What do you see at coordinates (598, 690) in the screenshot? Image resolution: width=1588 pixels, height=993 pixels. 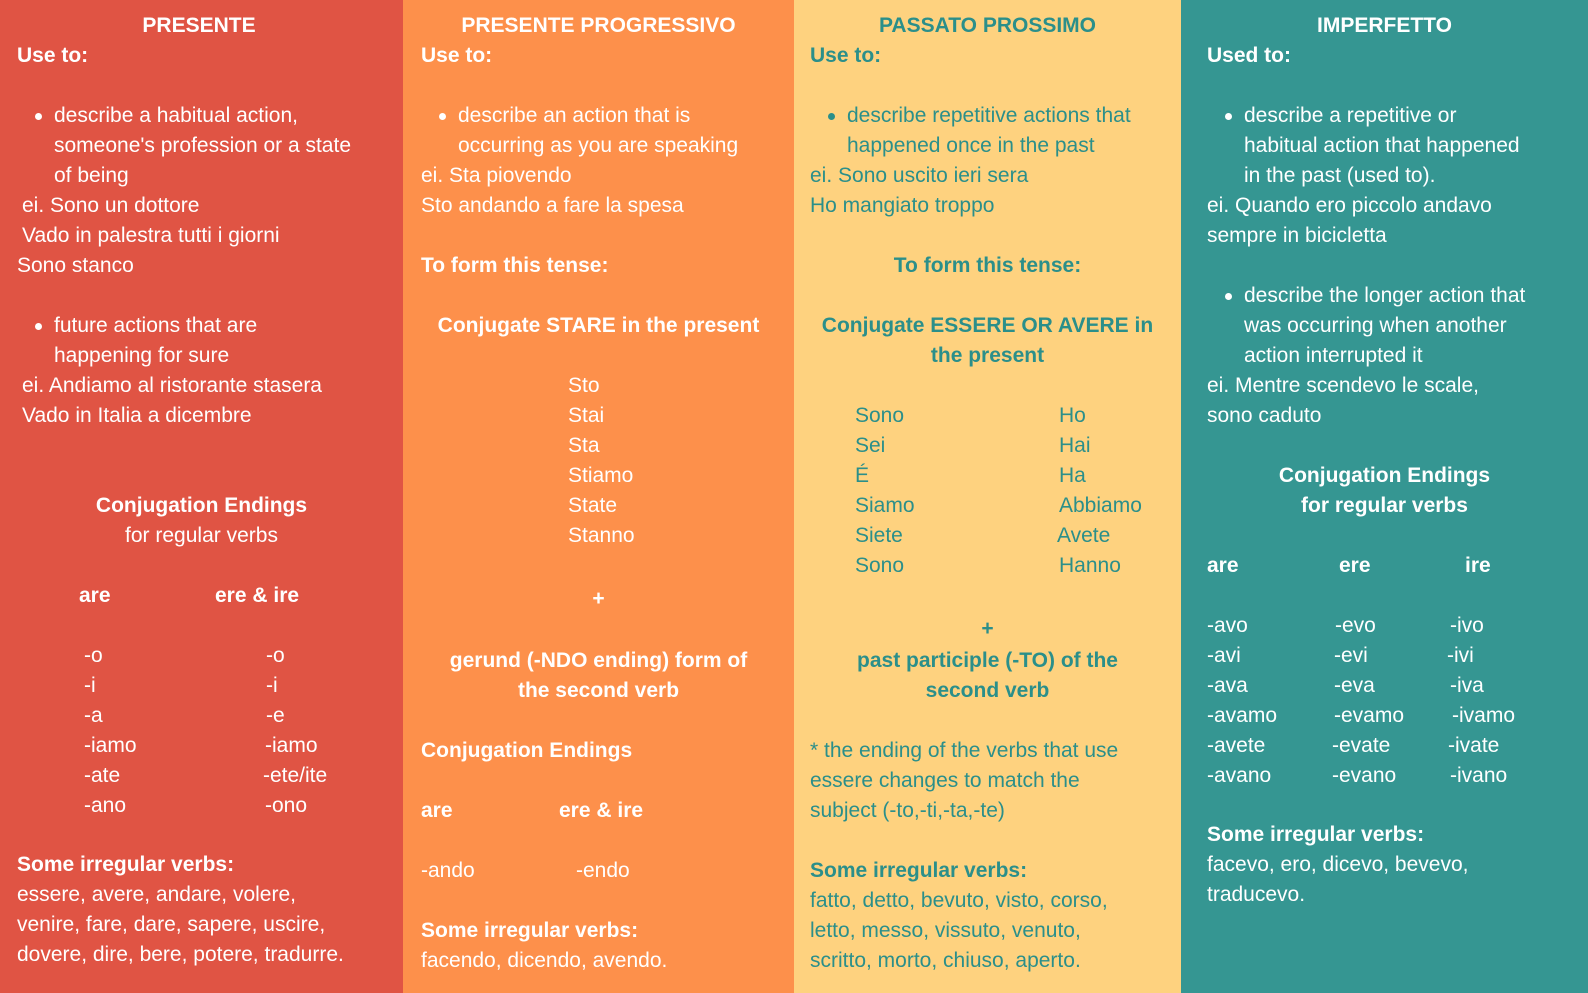 I see `progressivo-gerund: the second verb` at bounding box center [598, 690].